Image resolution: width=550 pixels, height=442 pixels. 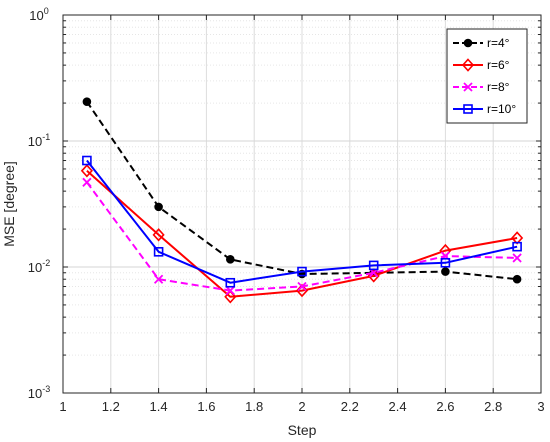 I want to click on legend-entry-4: r=10°, so click(x=484, y=109).